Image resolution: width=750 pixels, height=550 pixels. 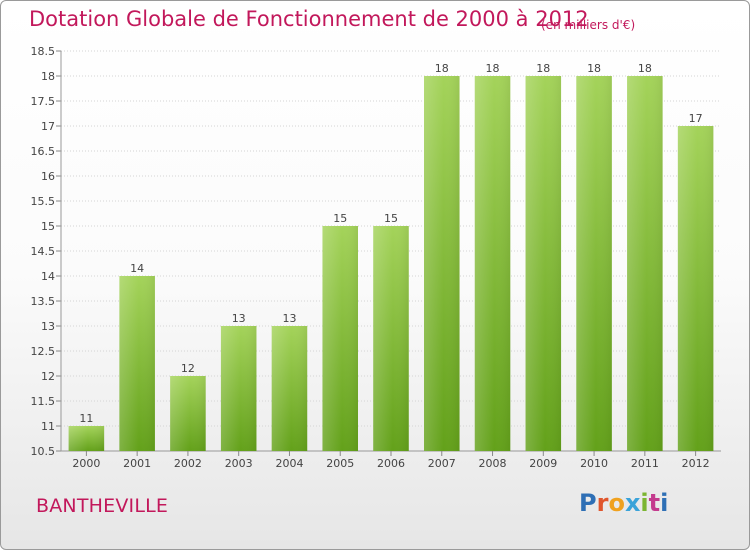 I want to click on x-tick-label: 2000, so click(x=86, y=463).